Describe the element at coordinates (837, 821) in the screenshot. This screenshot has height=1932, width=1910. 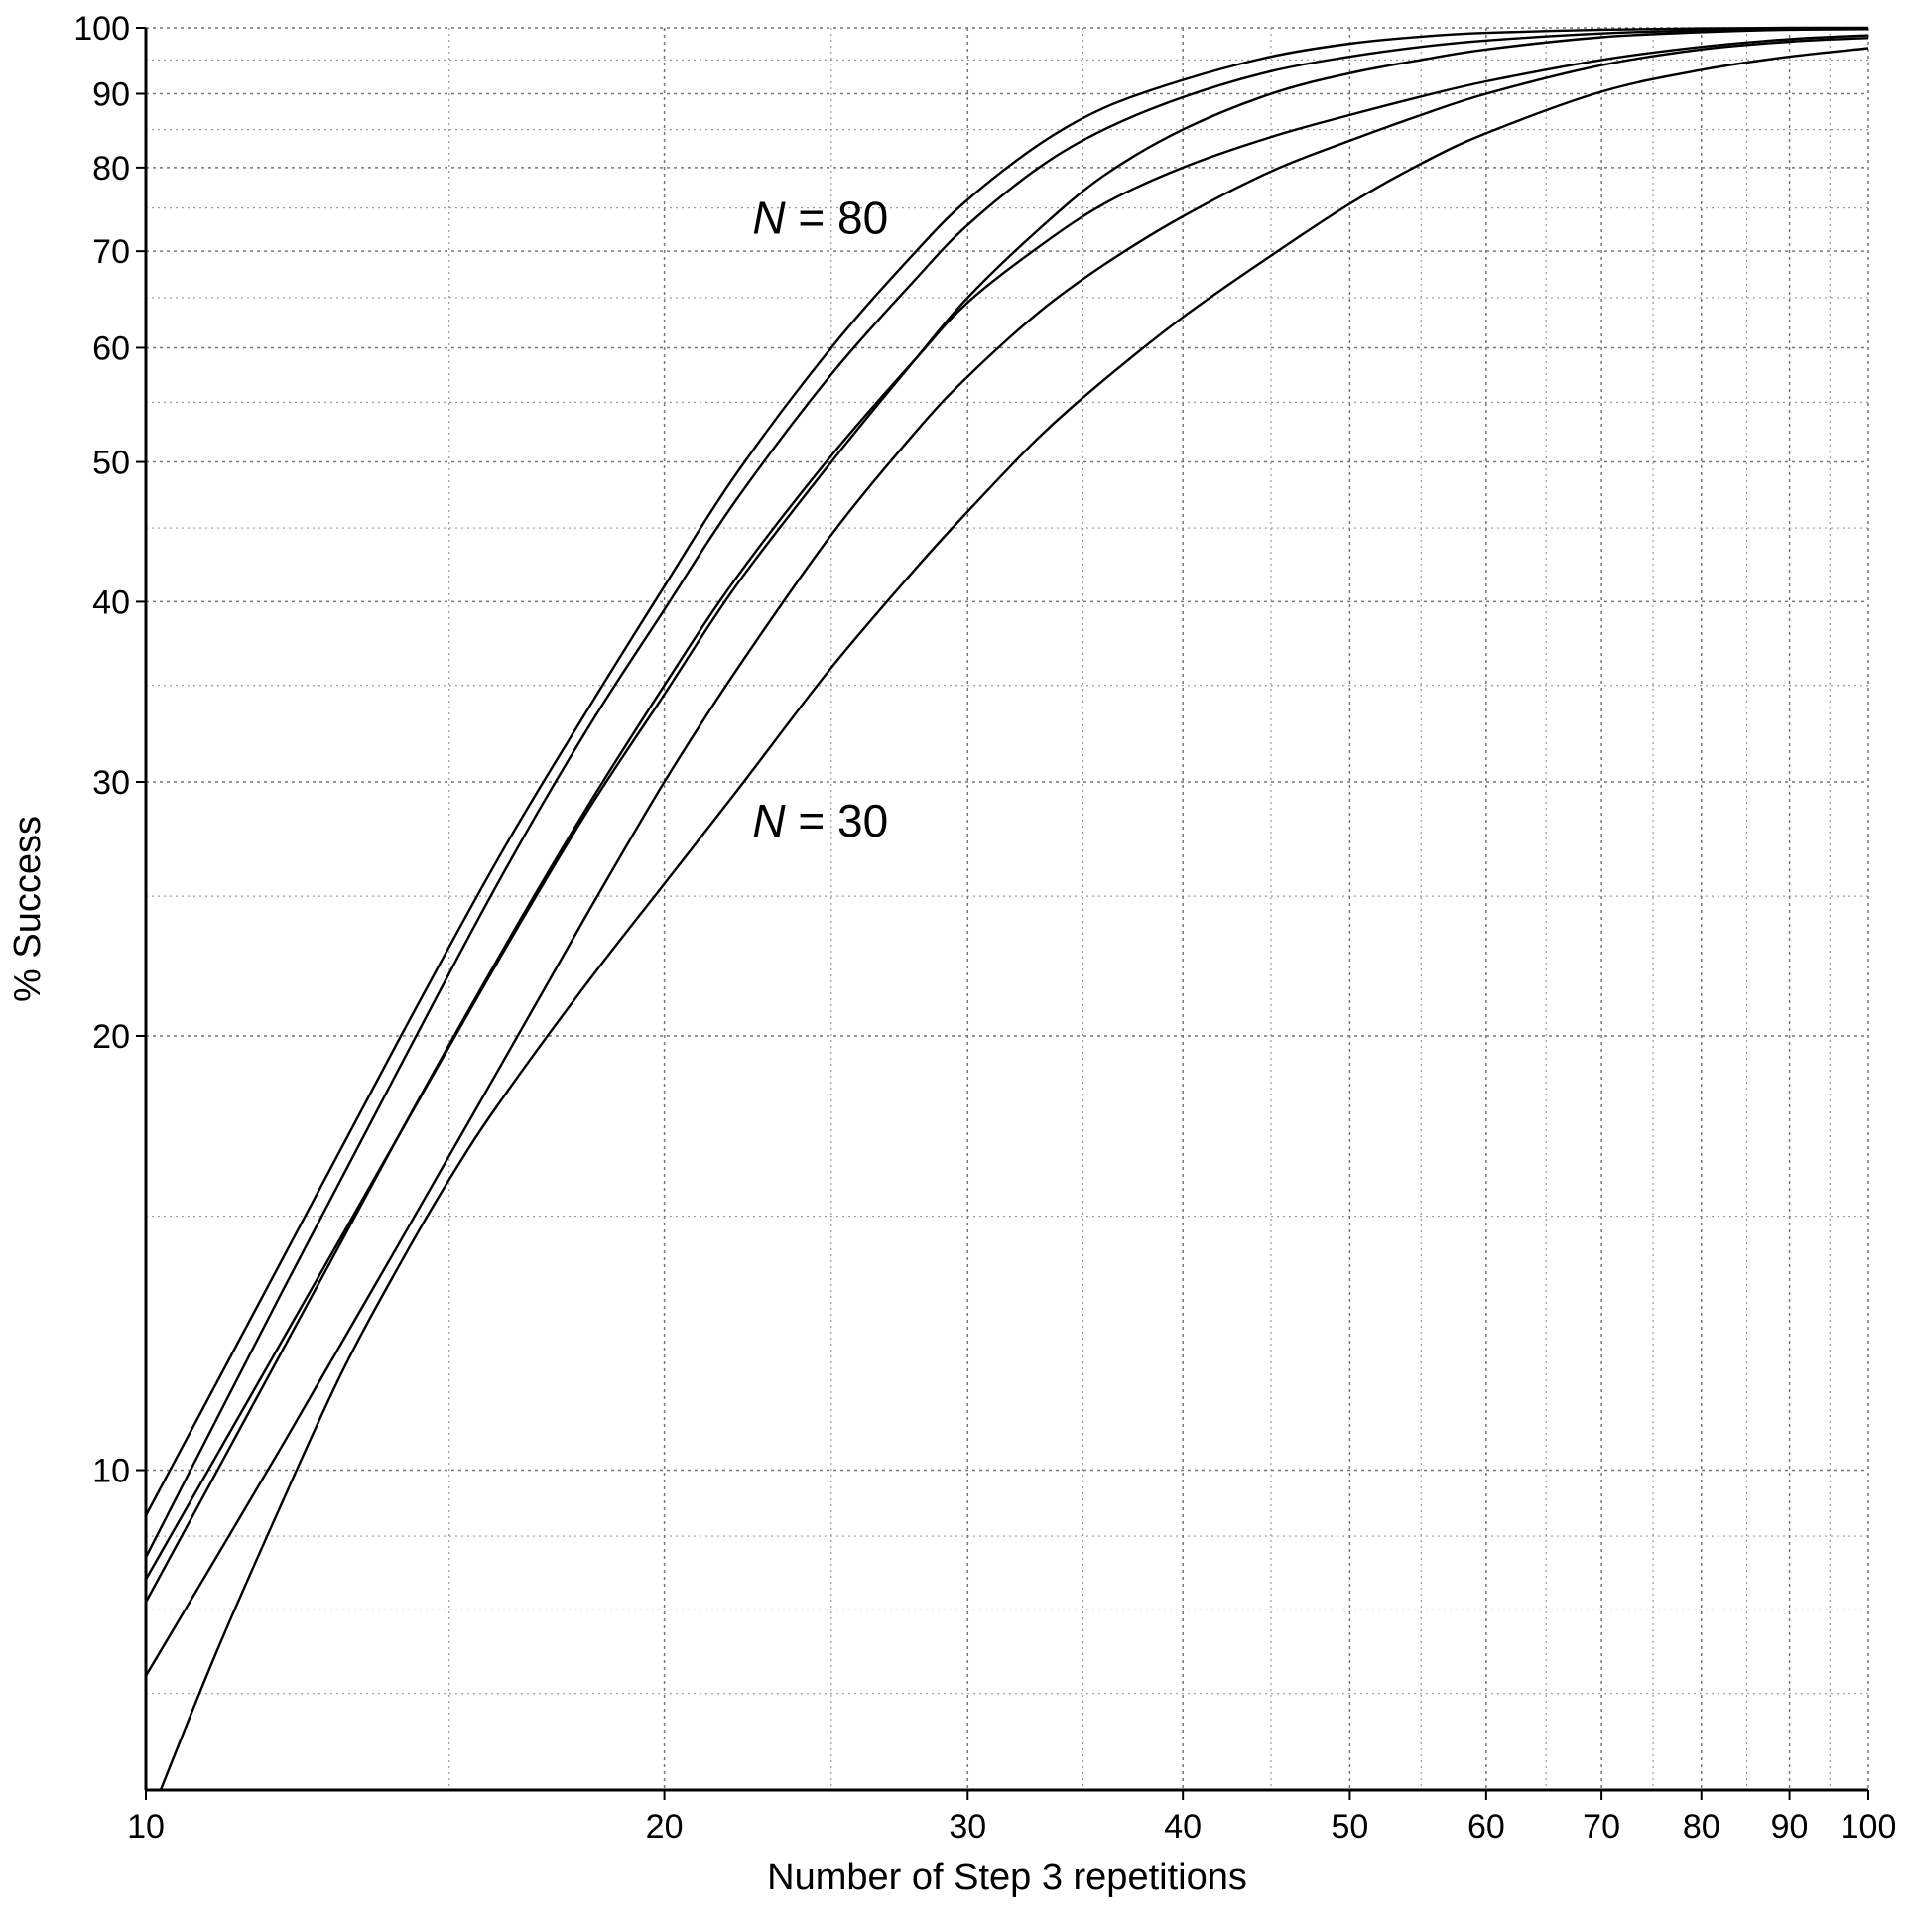
I see `annotation-value: = 30` at that location.